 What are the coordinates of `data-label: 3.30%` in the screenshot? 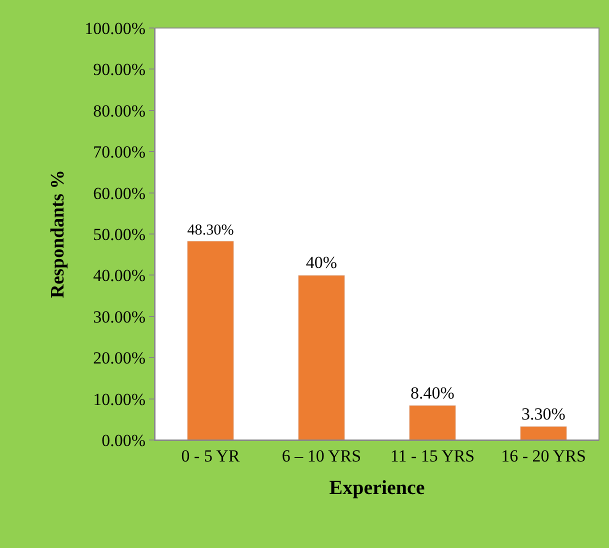 It's located at (544, 414).